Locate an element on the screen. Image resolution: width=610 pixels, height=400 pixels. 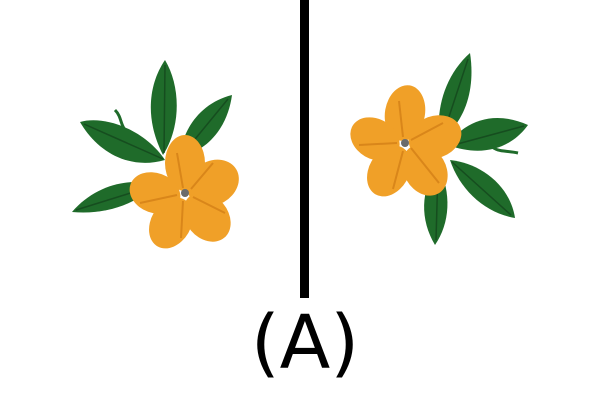
flower-illustration-right is located at coordinates (439, 149).